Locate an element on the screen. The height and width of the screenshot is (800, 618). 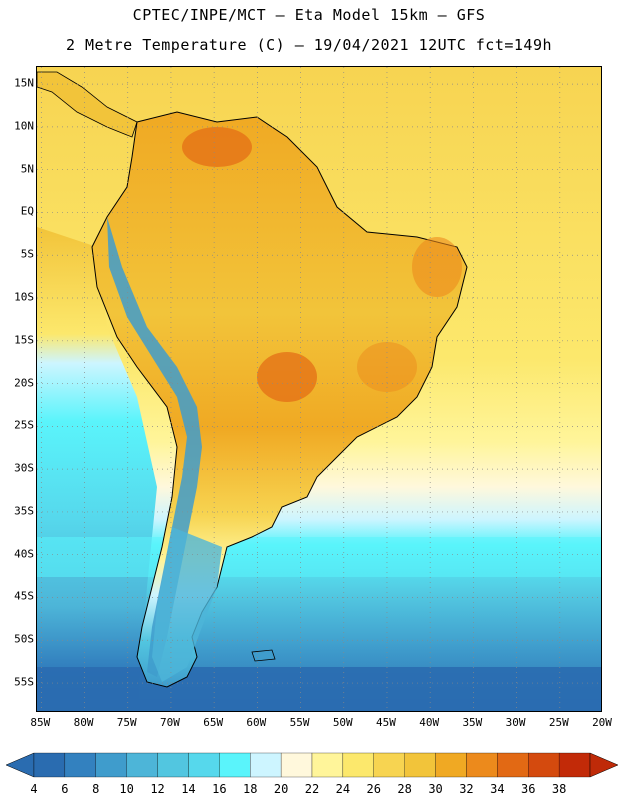
longitude-label: 35W is located at coordinates (472, 722).